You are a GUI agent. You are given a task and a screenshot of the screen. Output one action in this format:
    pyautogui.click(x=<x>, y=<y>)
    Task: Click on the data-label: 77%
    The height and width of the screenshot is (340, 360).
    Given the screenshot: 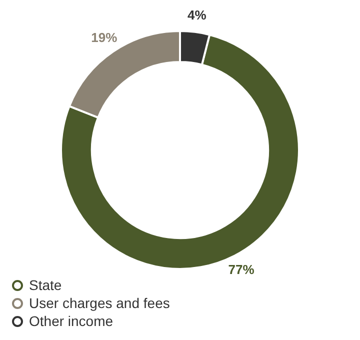 What is the action you would take?
    pyautogui.click(x=241, y=269)
    